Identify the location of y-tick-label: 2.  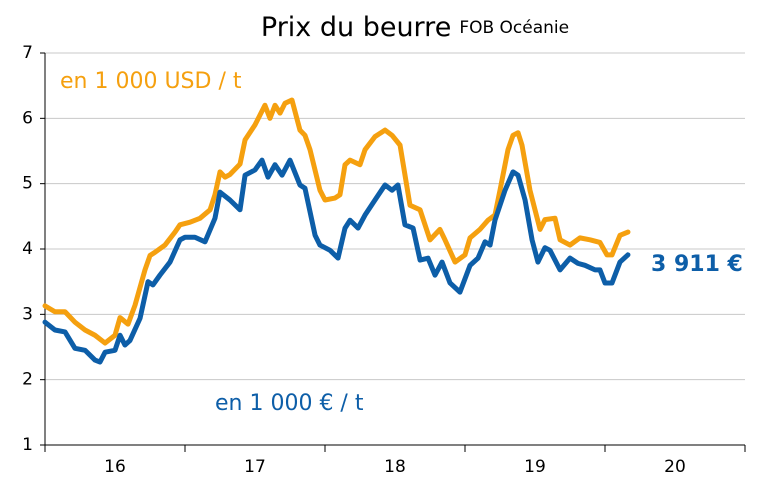
(27, 380).